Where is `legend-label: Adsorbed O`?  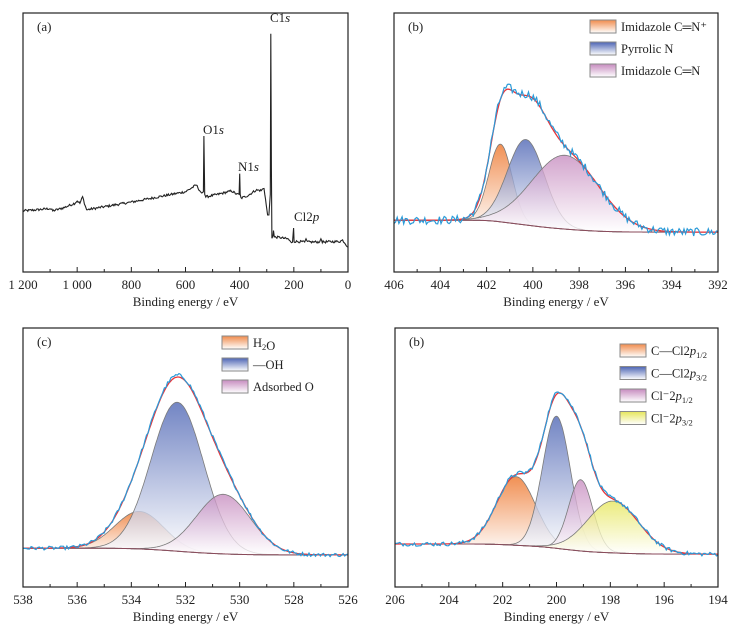 legend-label: Adsorbed O is located at coordinates (283, 387).